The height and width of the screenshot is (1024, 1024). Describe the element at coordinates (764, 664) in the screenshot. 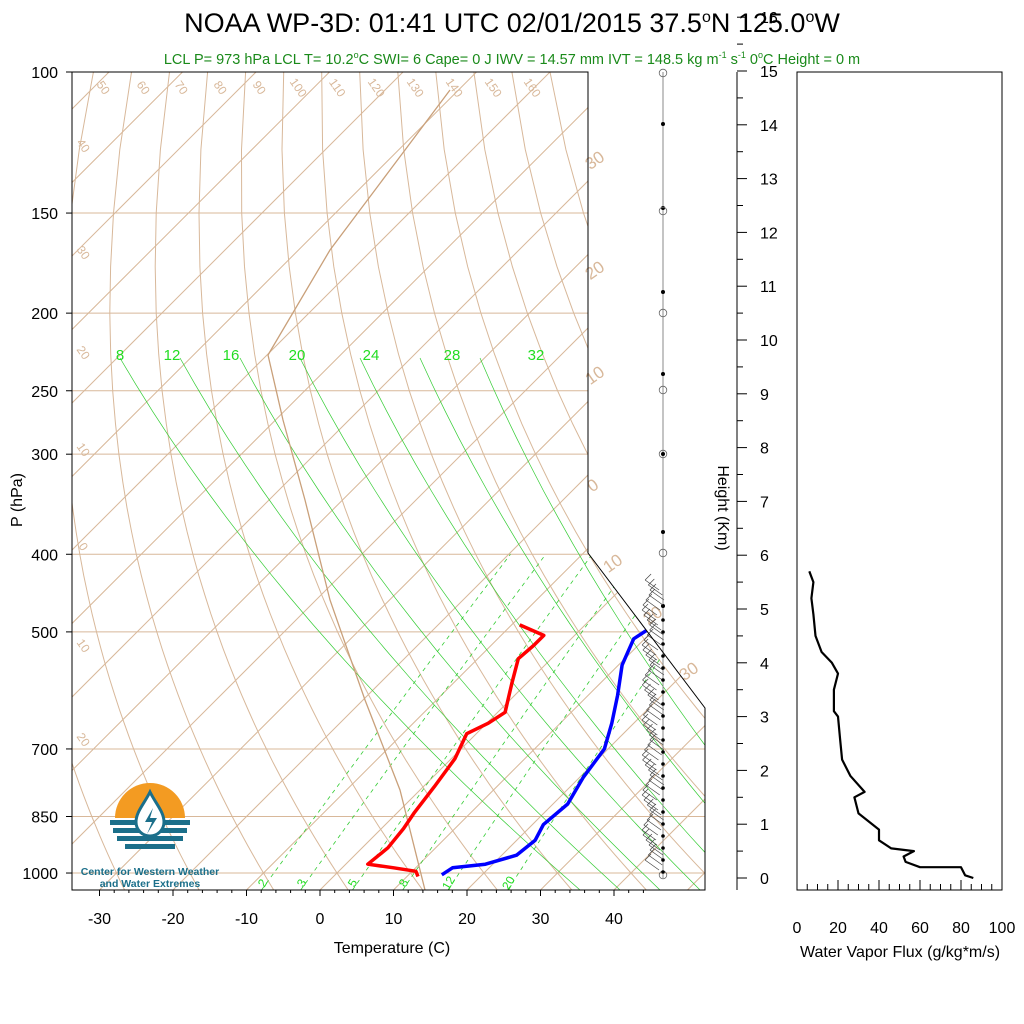

I see `height-tick-label: 4` at that location.